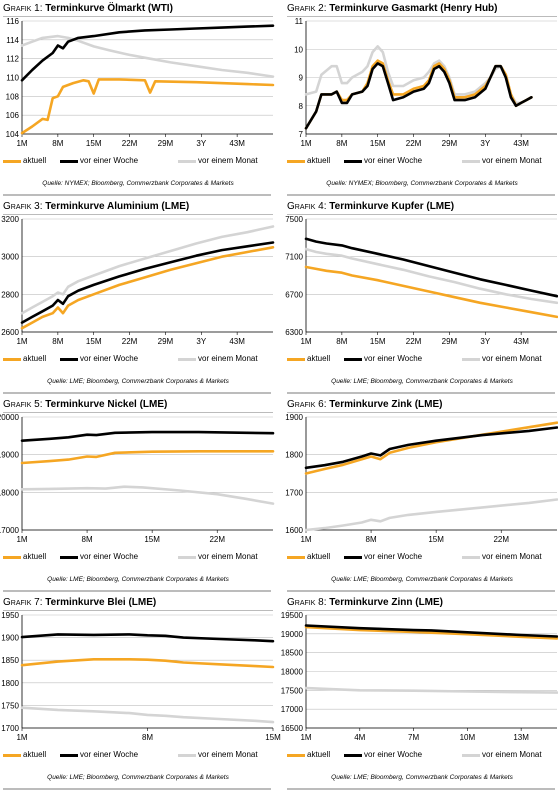 The width and height of the screenshot is (558, 792). What do you see at coordinates (292, 634) in the screenshot?
I see `y-tick-label: 19000` at bounding box center [292, 634].